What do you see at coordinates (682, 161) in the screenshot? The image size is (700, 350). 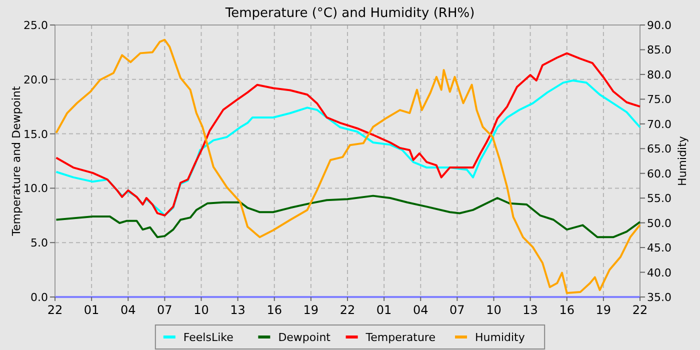 I see `y2-axis-title: Humidity` at bounding box center [682, 161].